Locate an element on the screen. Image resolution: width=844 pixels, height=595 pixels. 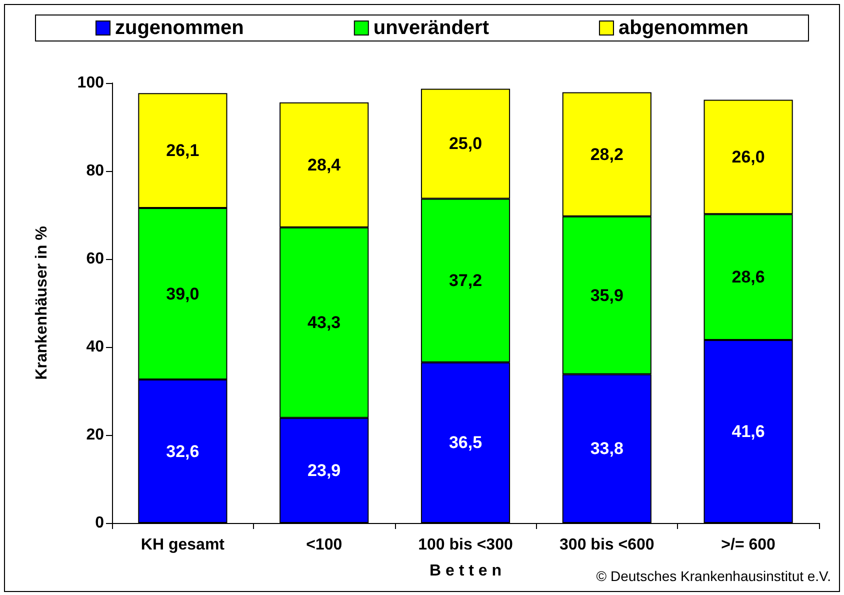
x-tick-label: <100 is located at coordinates (324, 545).